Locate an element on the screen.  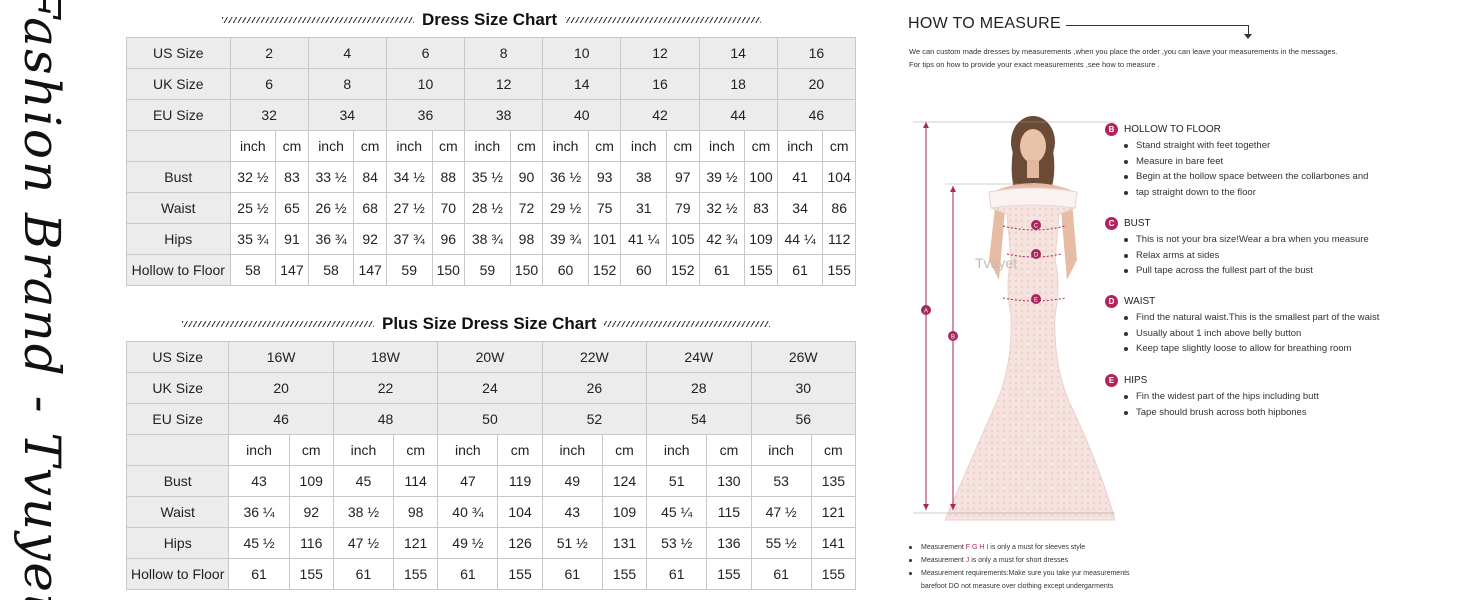
measure-cell: 31 is located at coordinates (644, 208).